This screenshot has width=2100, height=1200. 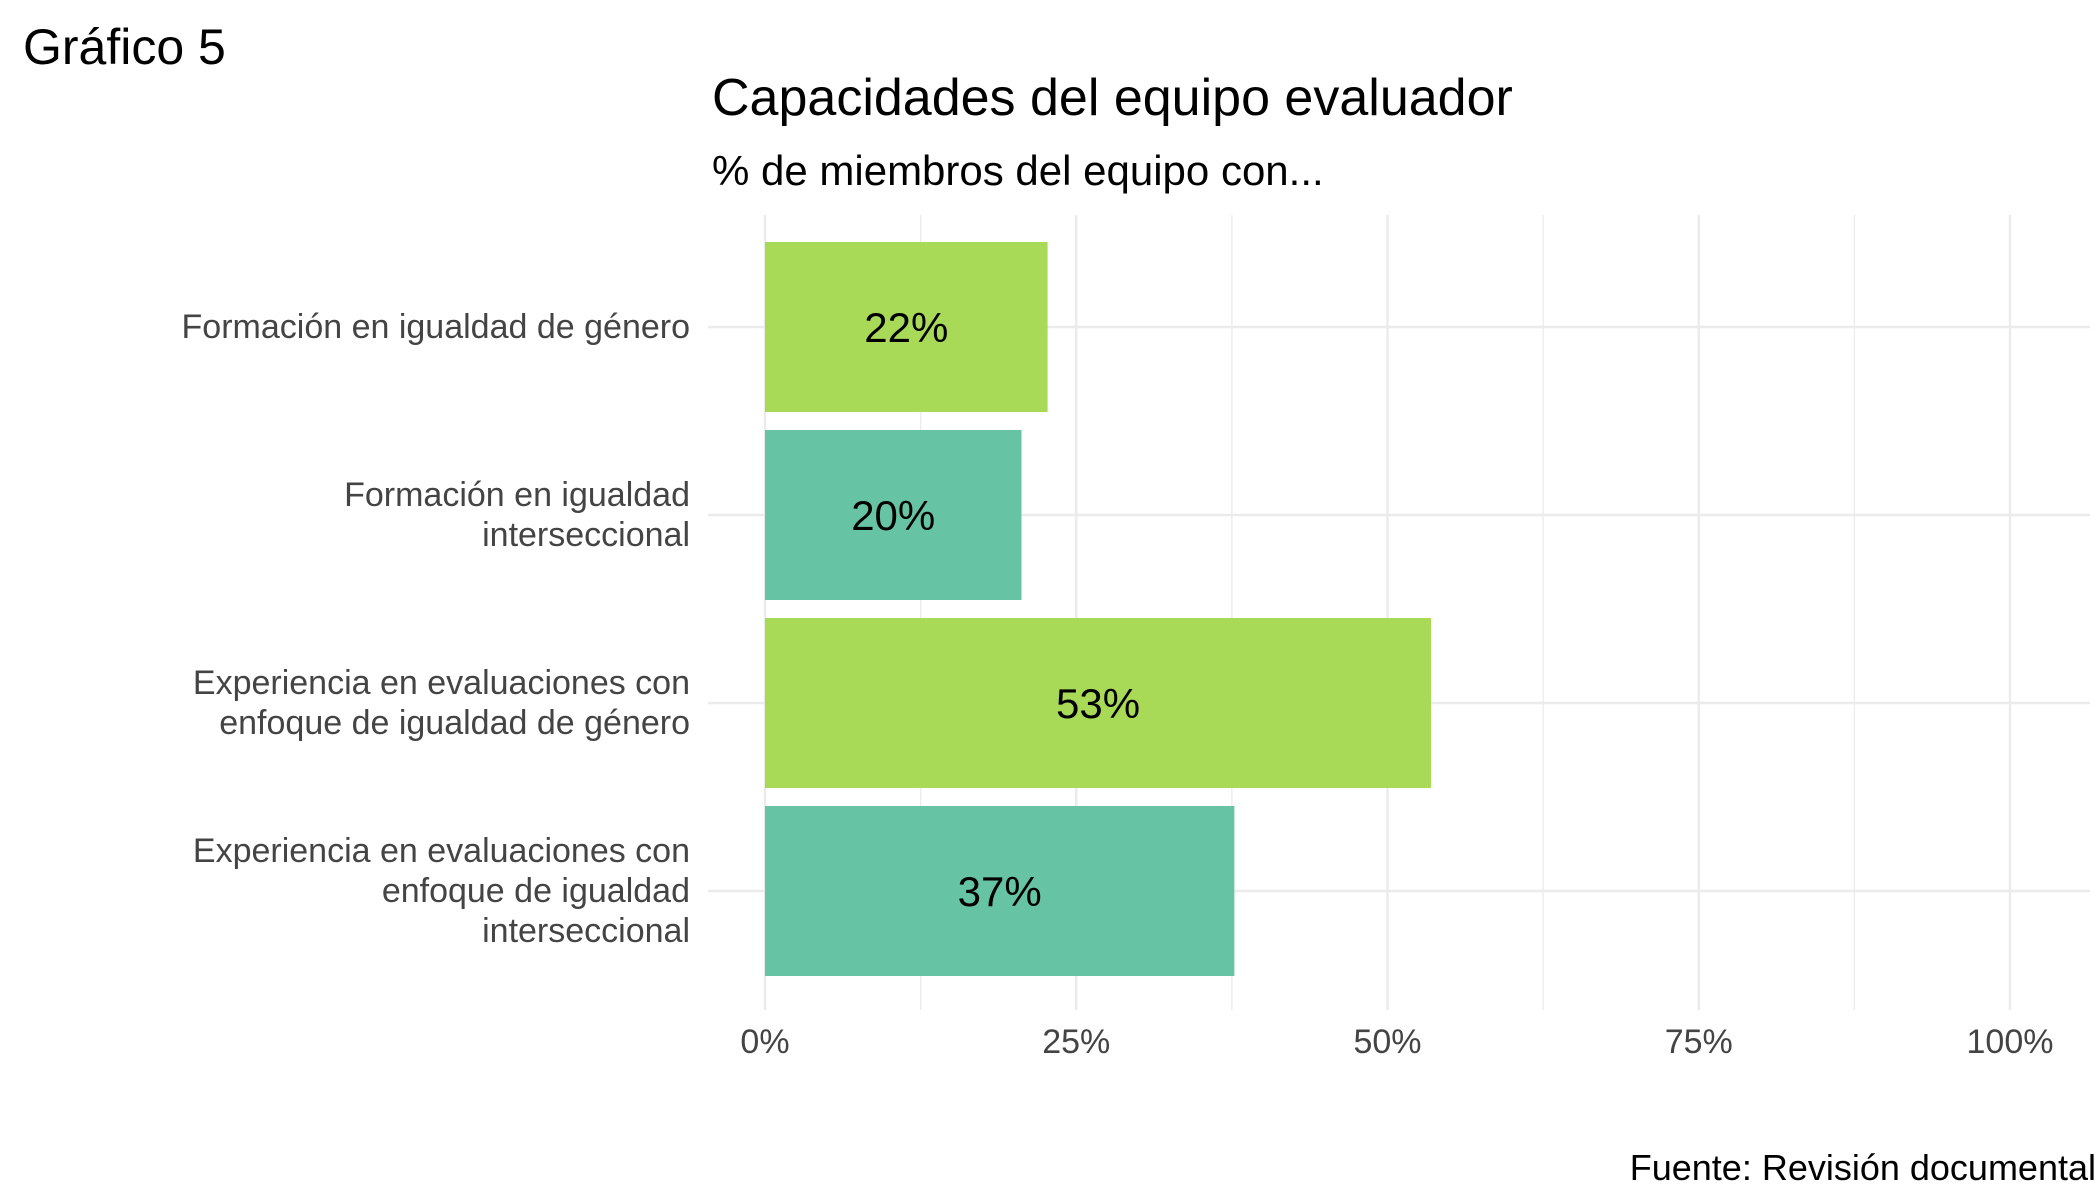 What do you see at coordinates (2010, 1042) in the screenshot?
I see `x-tick-label: 100%` at bounding box center [2010, 1042].